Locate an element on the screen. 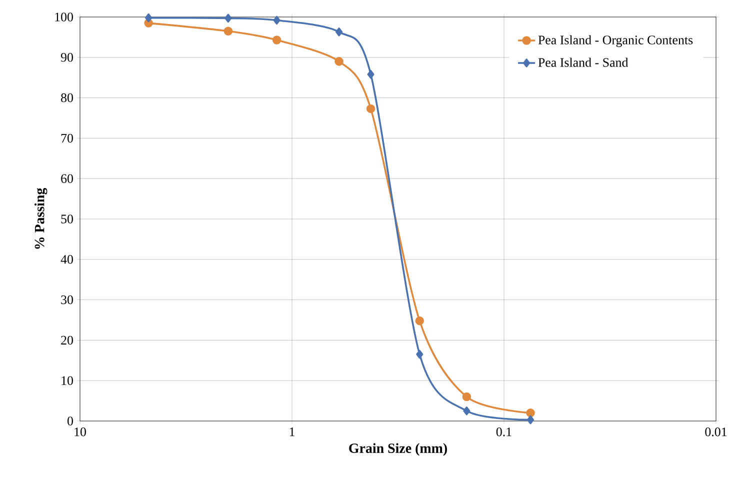 Image resolution: width=735 pixels, height=494 pixels. x-tick-label: 0.1 is located at coordinates (504, 432).